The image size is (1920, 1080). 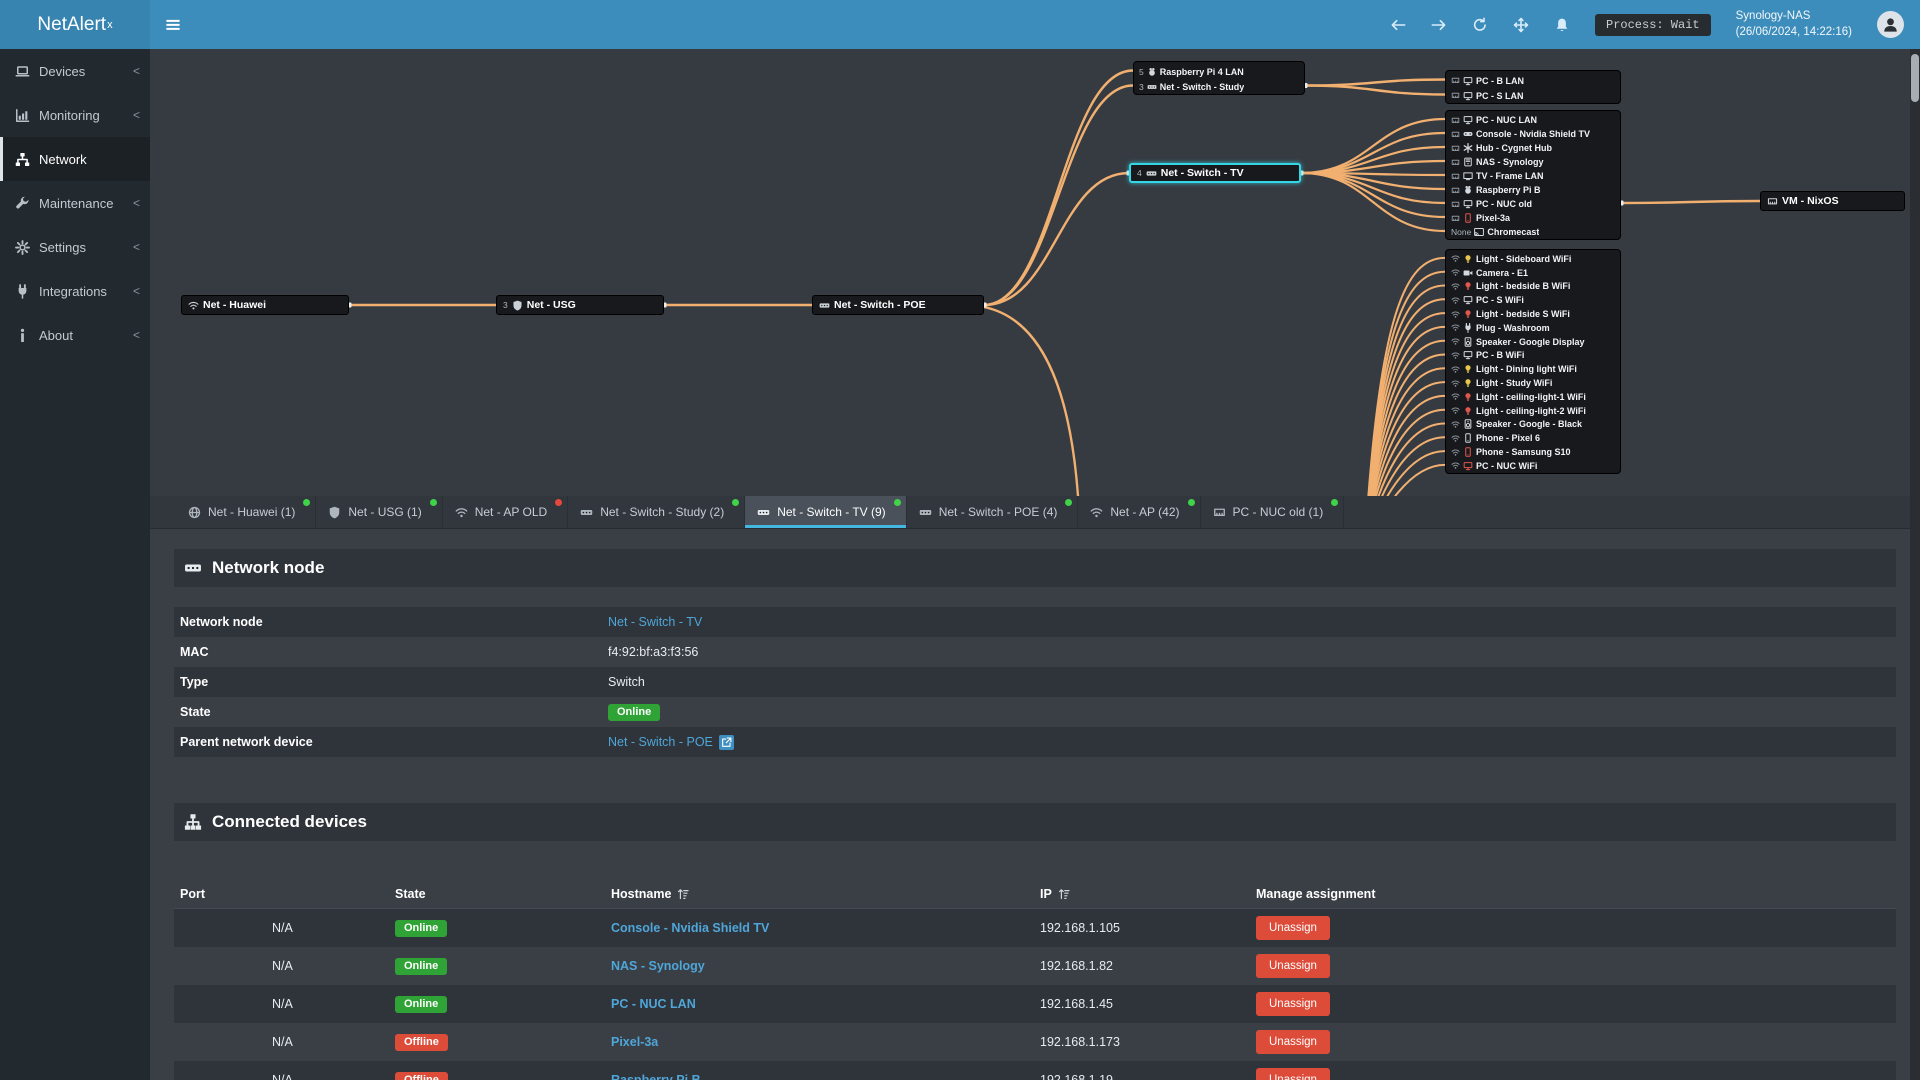 What do you see at coordinates (1139, 512) in the screenshot?
I see `tab-net-ap-42: Net - AP (42)` at bounding box center [1139, 512].